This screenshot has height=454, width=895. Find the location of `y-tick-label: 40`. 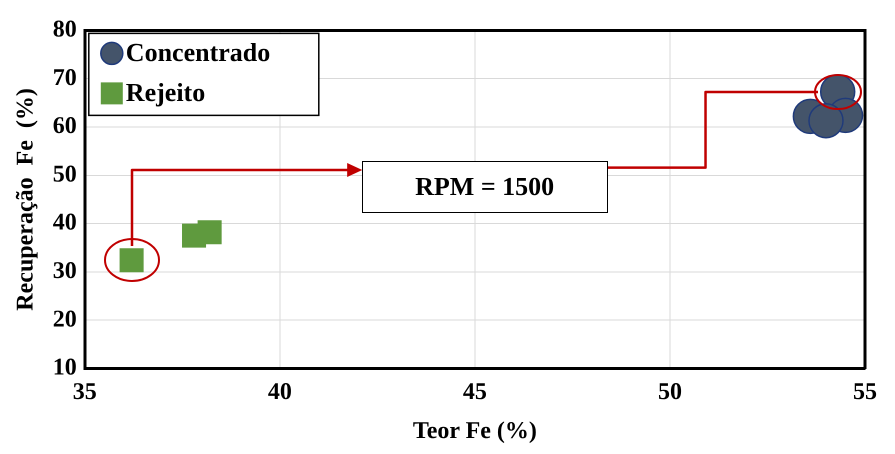

y-tick-label: 40 is located at coordinates (64, 223).